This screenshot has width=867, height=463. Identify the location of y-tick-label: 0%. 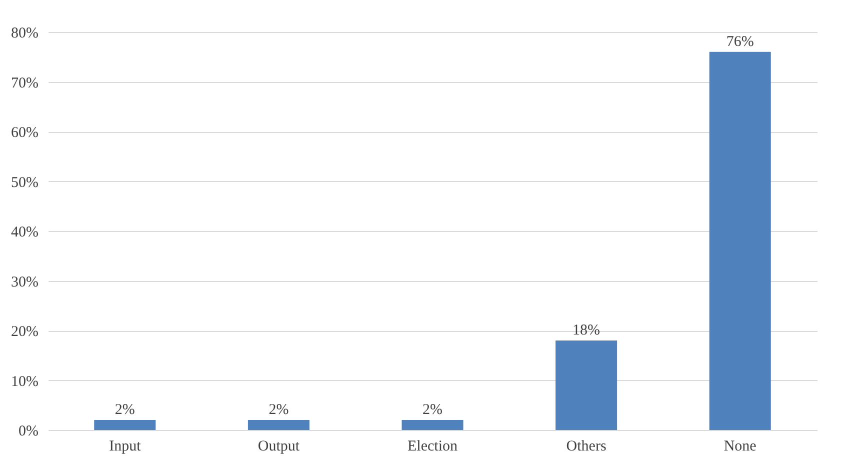
(28, 432).